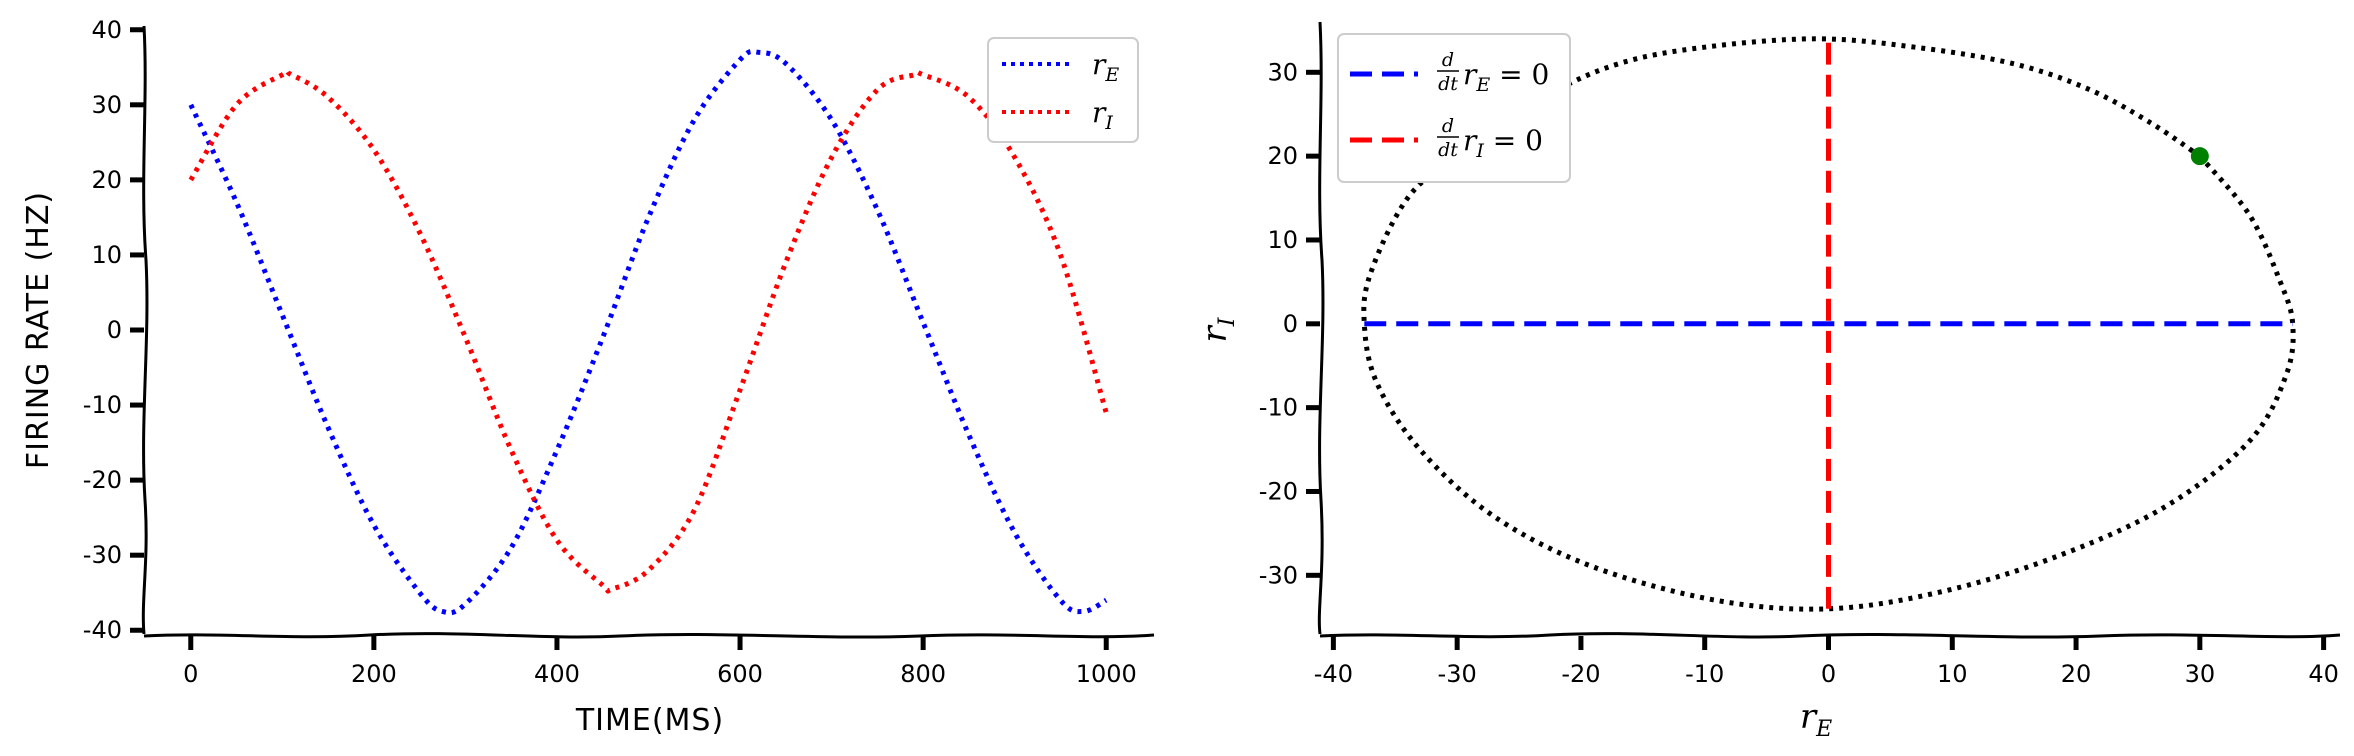 This screenshot has width=2354, height=756. I want to click on right-panel-legend-label-ri: rI = 0, so click(1503, 143).